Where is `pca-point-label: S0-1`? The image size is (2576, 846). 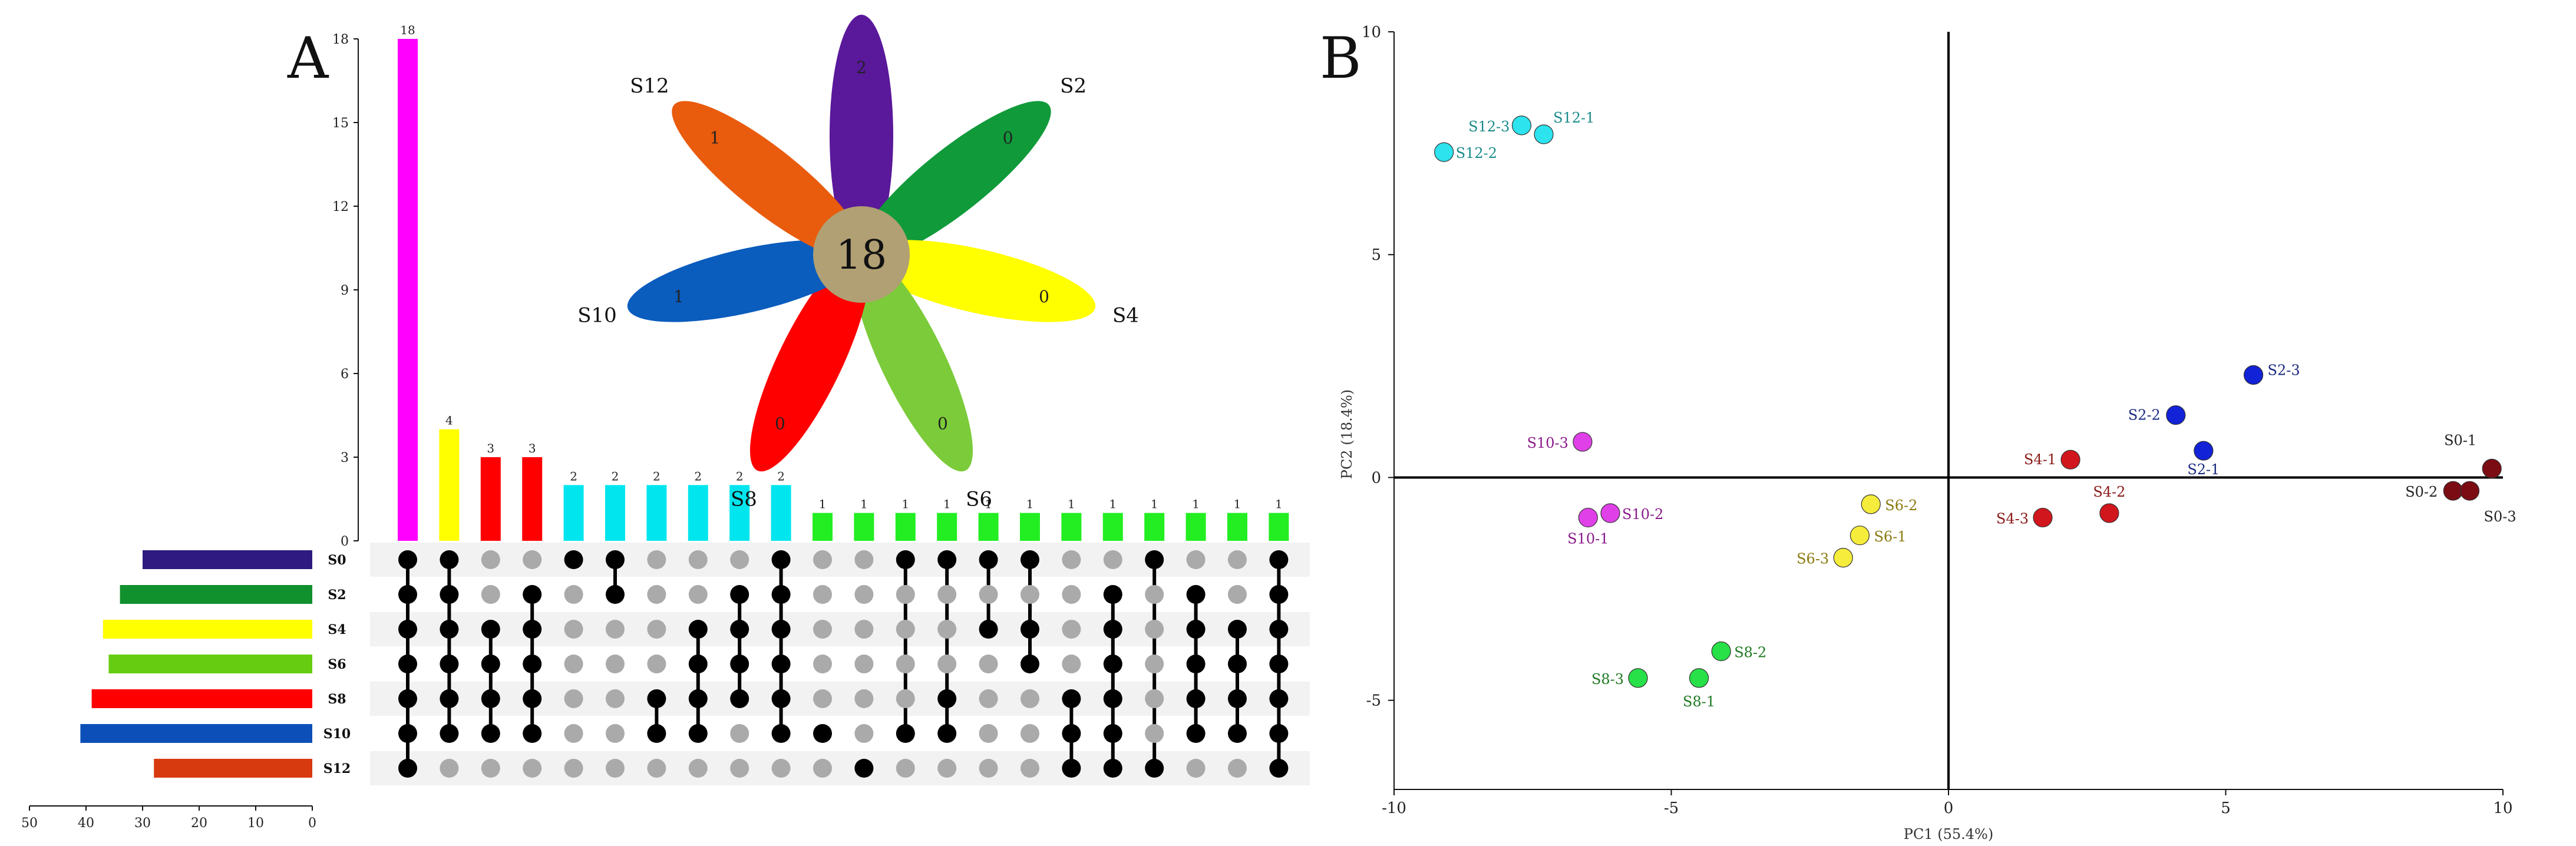 pca-point-label: S0-1 is located at coordinates (2460, 440).